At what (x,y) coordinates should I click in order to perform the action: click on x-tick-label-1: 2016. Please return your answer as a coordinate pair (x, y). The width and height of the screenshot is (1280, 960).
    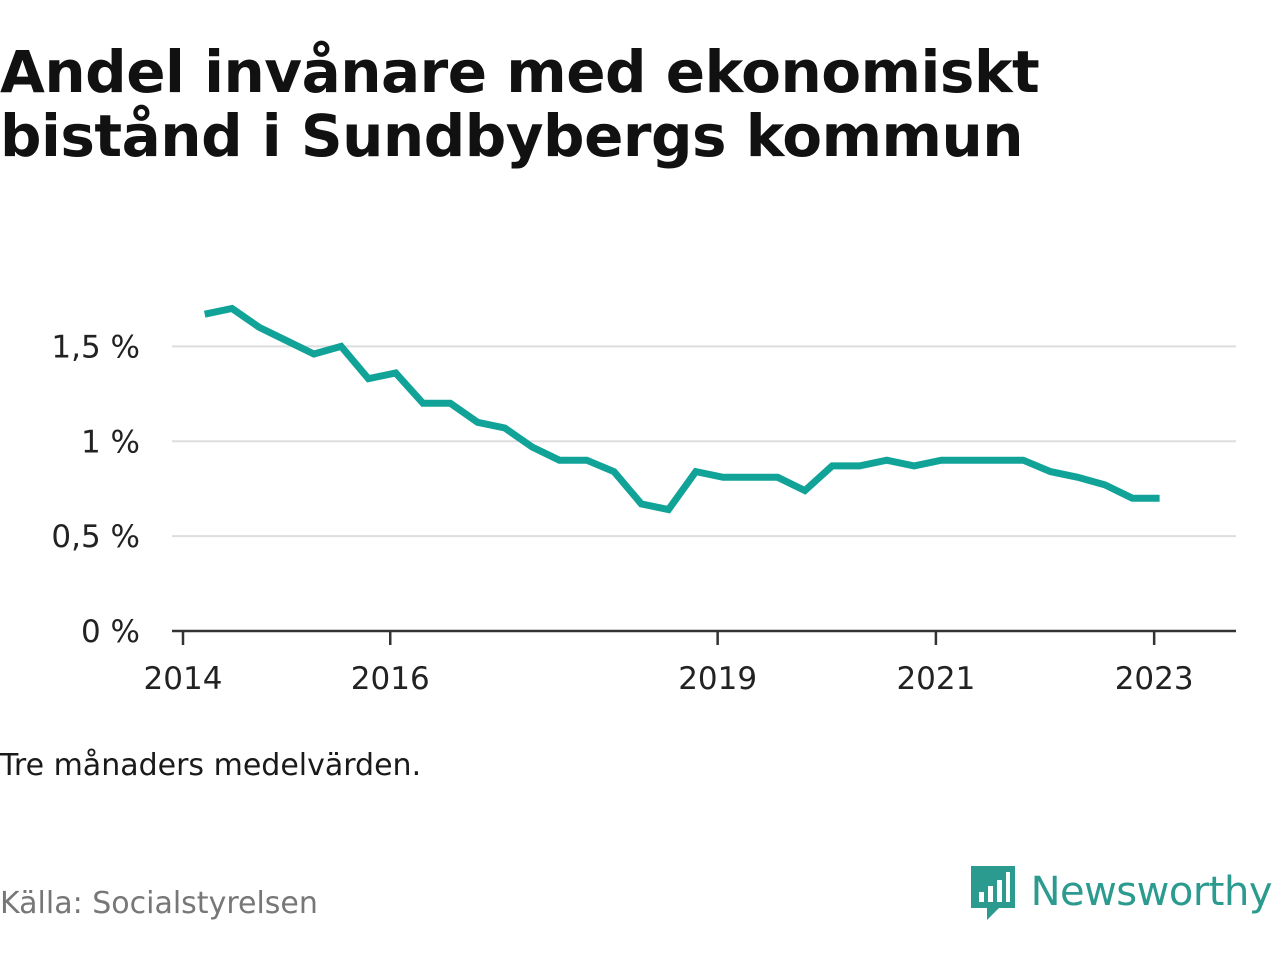
    Looking at the image, I should click on (390, 679).